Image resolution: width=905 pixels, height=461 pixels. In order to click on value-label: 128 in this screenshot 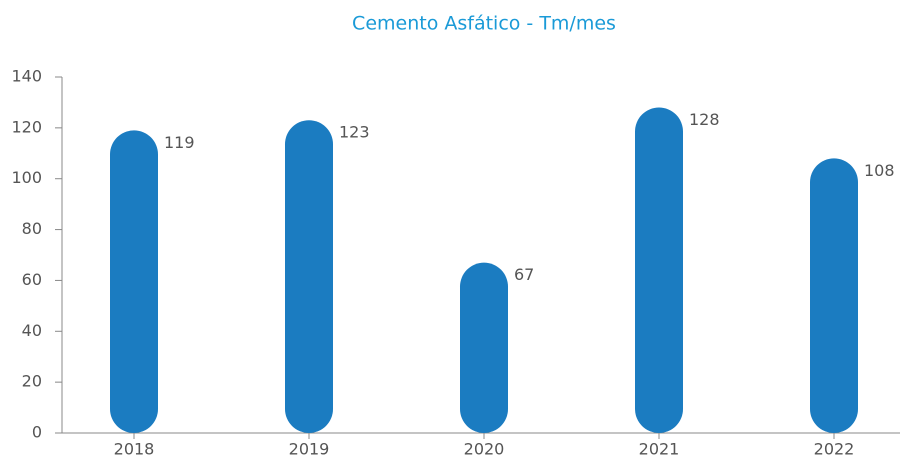, I will do `click(704, 119)`.